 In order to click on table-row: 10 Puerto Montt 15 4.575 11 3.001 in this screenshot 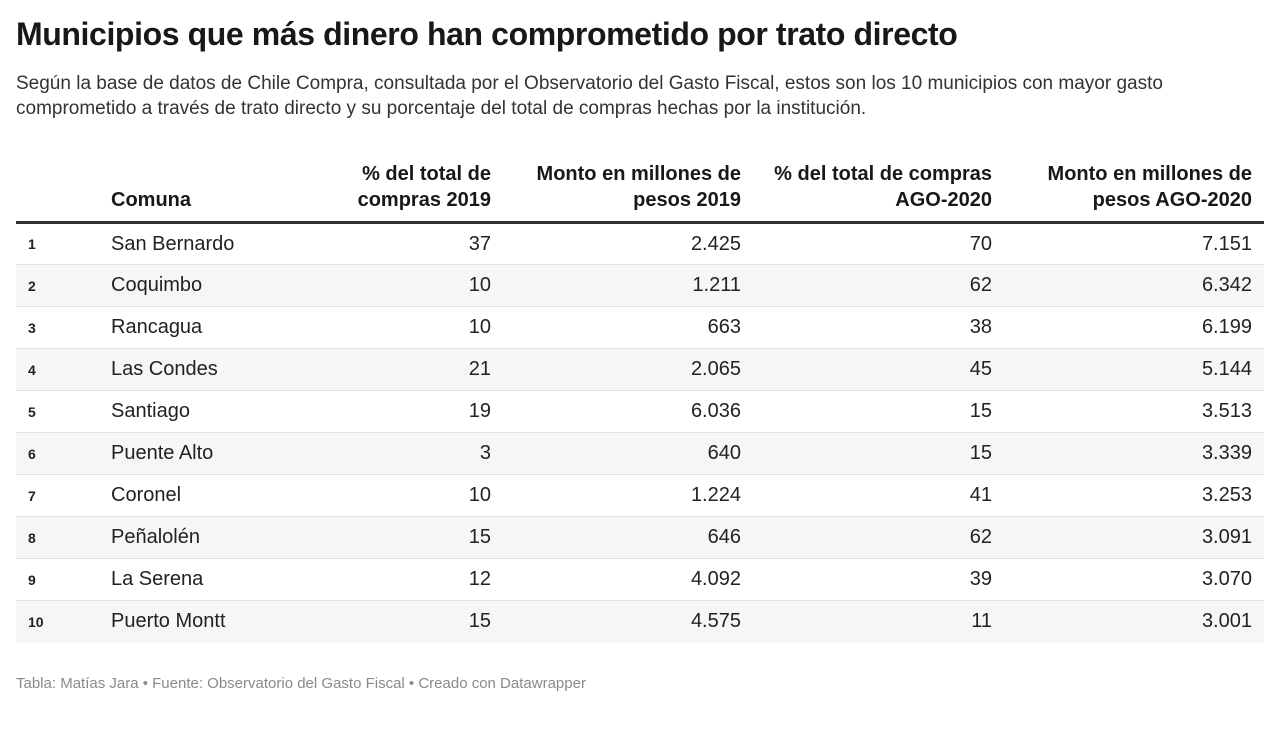, I will do `click(640, 621)`.